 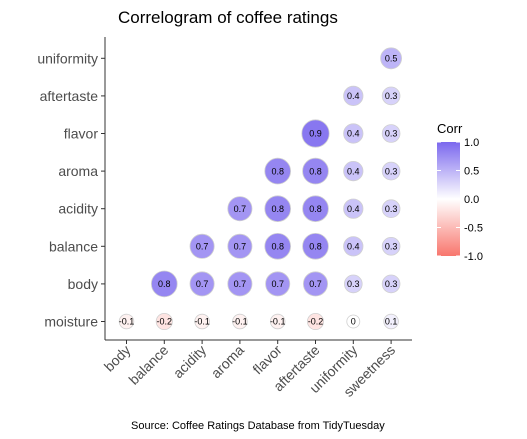 I want to click on corr-value-label: 0.5, so click(x=391, y=59).